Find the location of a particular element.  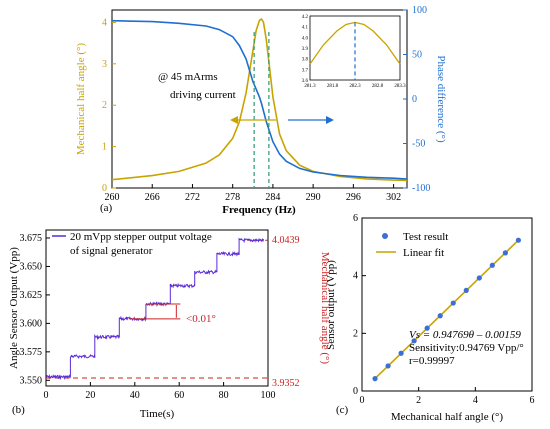

left-arrow is located at coordinates (253, 120).